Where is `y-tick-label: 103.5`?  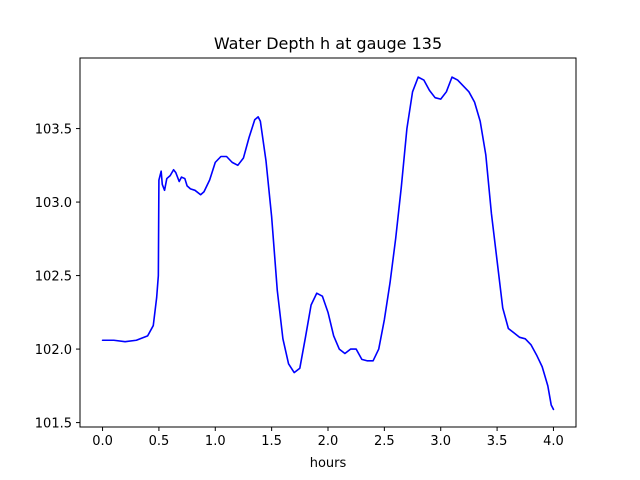 y-tick-label: 103.5 is located at coordinates (53, 130).